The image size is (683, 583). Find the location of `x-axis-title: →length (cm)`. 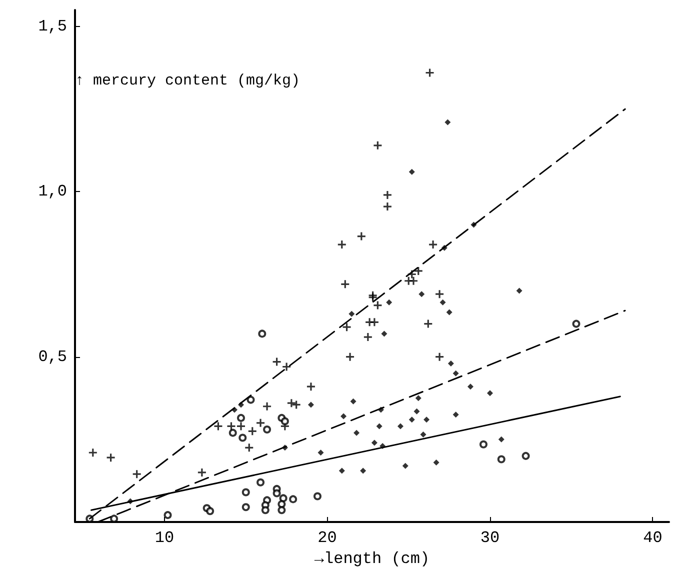

x-axis-title: →length (cm) is located at coordinates (372, 559).